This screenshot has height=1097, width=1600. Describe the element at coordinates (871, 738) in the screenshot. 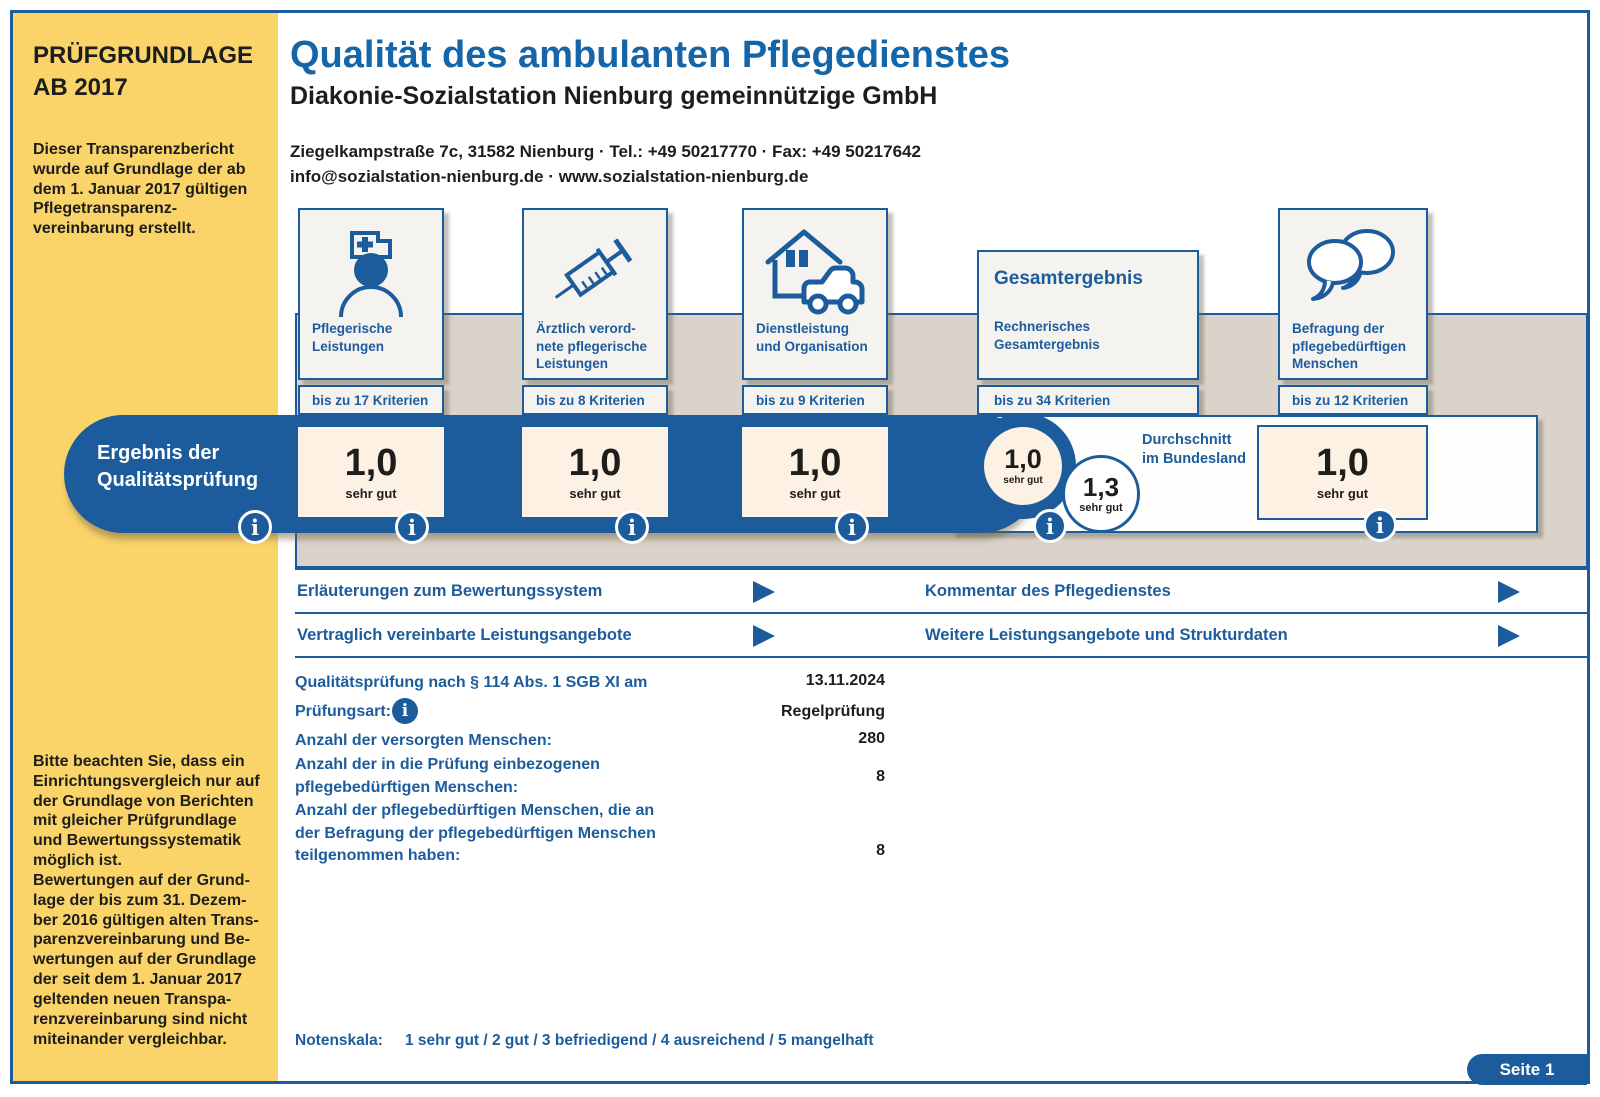

I see `detail-value-versorgte-menschen: 280` at that location.